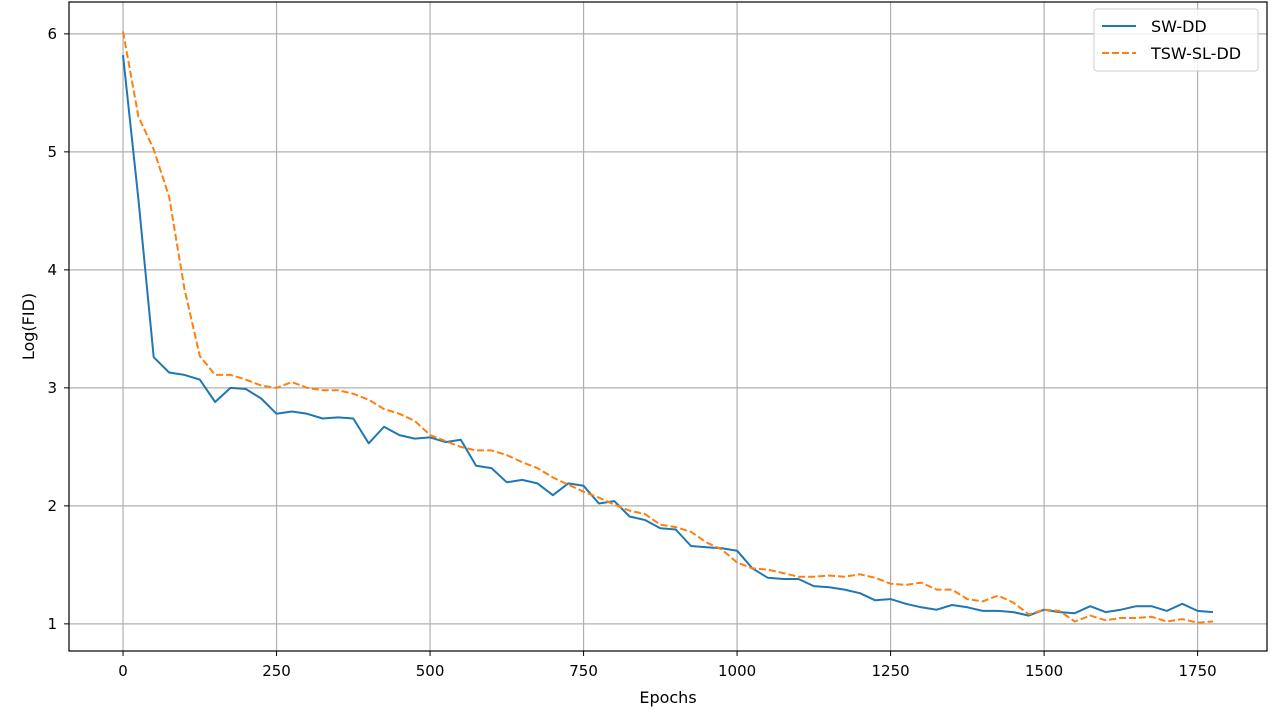  What do you see at coordinates (430, 671) in the screenshot?
I see `x-tick-label: 500` at bounding box center [430, 671].